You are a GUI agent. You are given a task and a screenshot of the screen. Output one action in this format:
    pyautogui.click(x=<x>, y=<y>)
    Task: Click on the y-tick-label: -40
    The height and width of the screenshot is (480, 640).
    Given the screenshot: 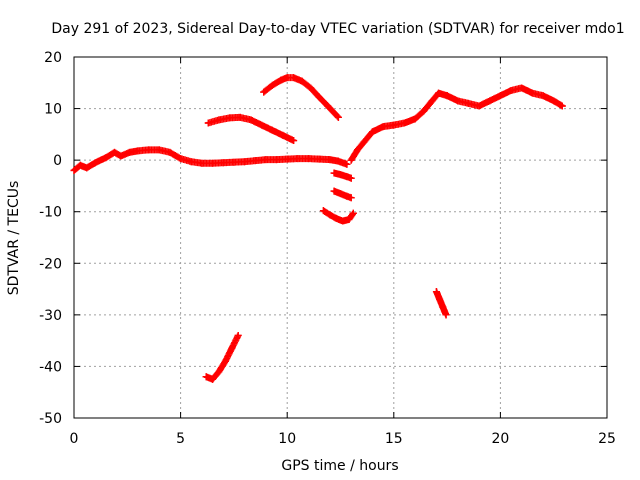 What is the action you would take?
    pyautogui.click(x=50, y=367)
    